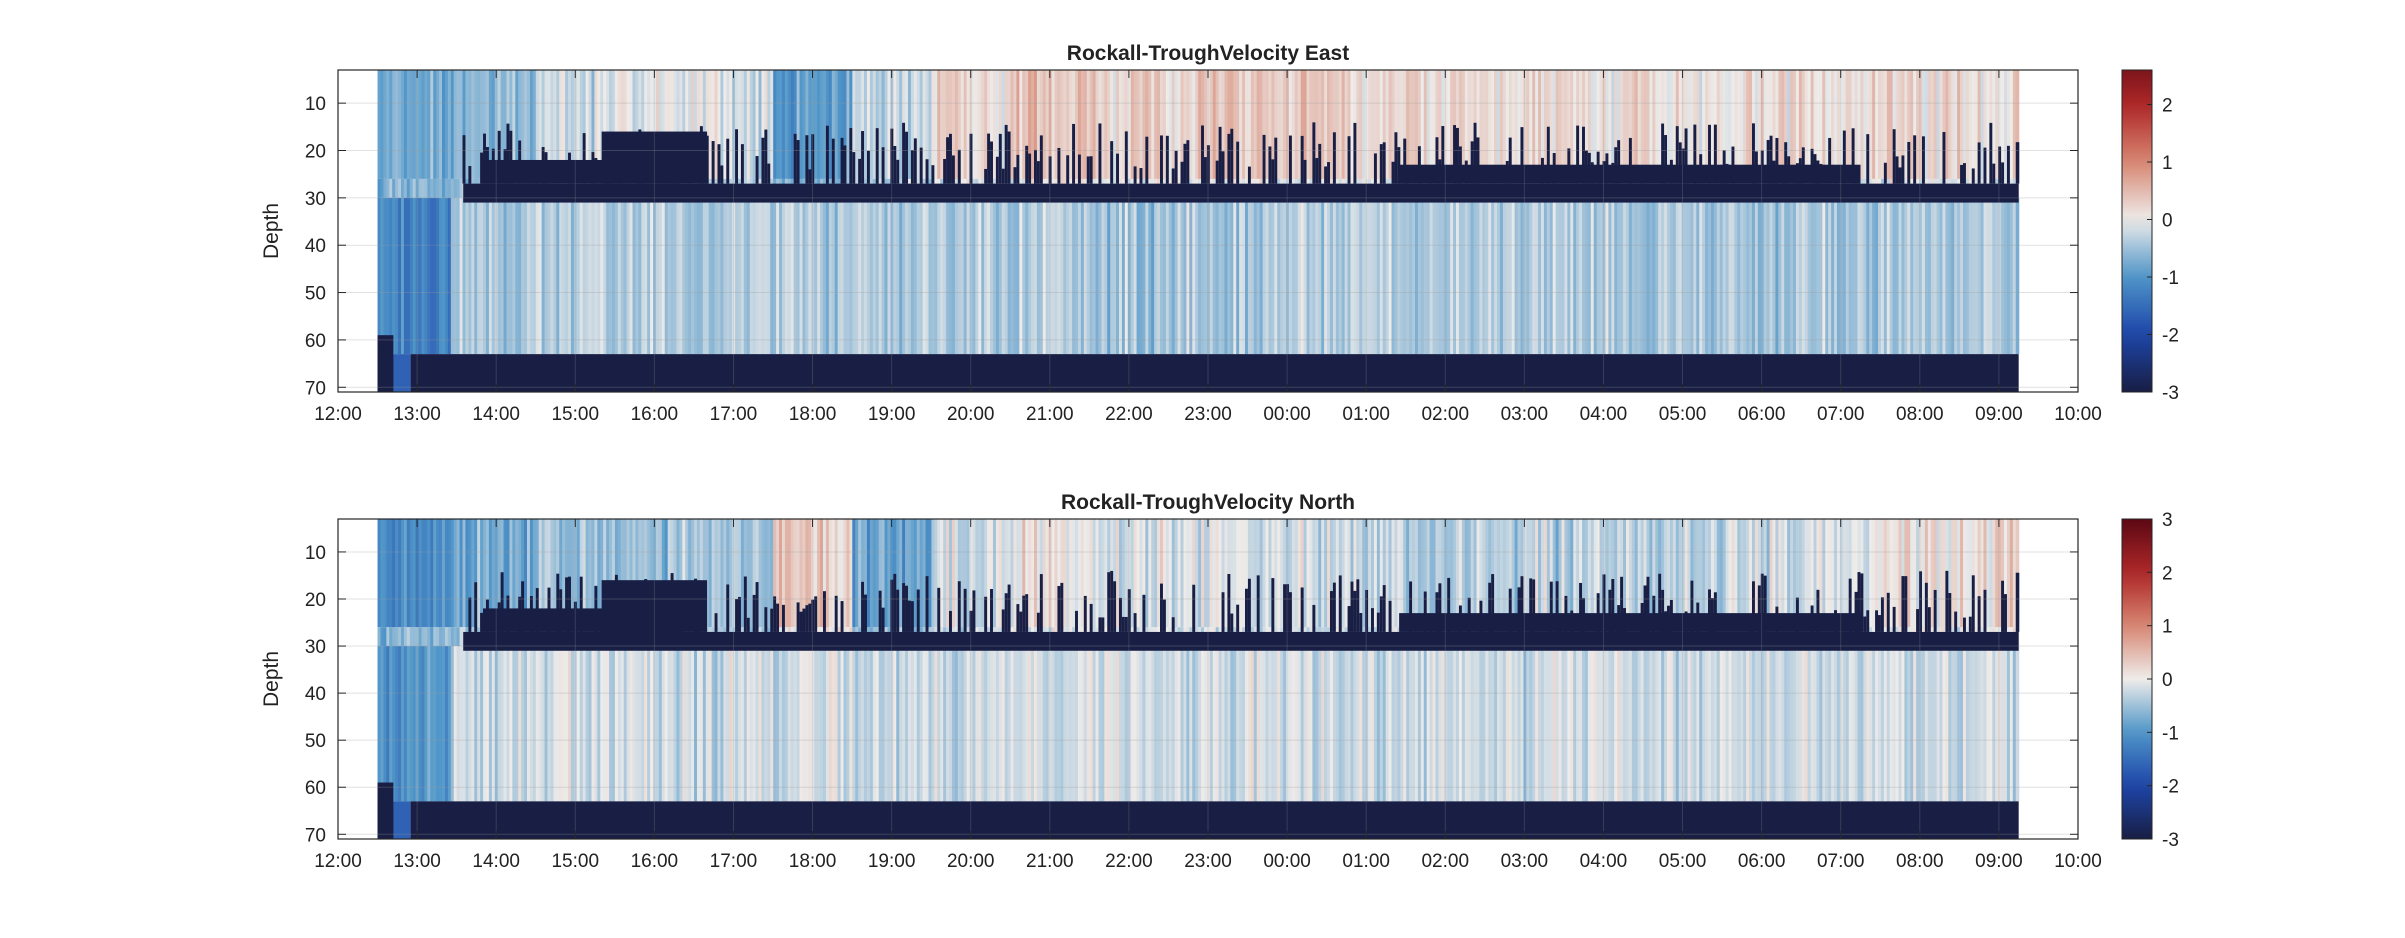 Image resolution: width=2405 pixels, height=938 pixels. What do you see at coordinates (1208, 502) in the screenshot?
I see `chart-title: Rockall-TroughVelocity North` at bounding box center [1208, 502].